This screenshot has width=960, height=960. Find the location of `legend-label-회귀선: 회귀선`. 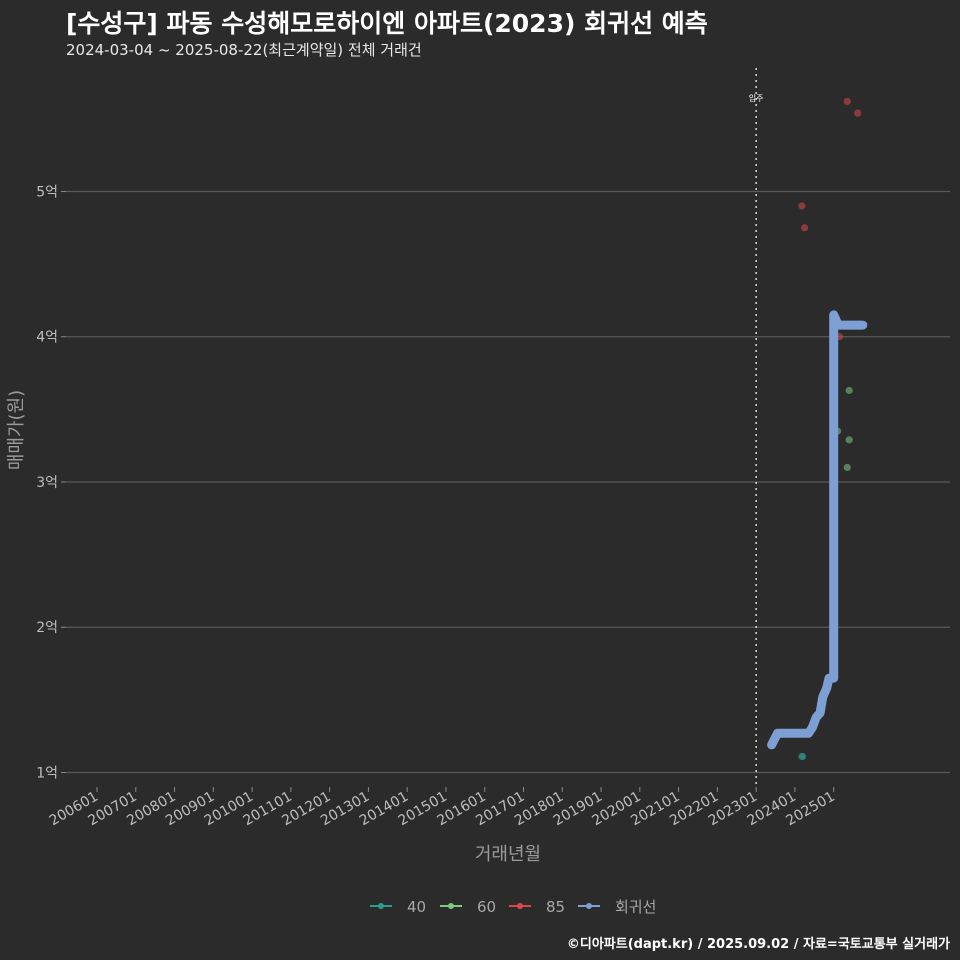

legend-label-회귀선: 회귀선 is located at coordinates (635, 907).